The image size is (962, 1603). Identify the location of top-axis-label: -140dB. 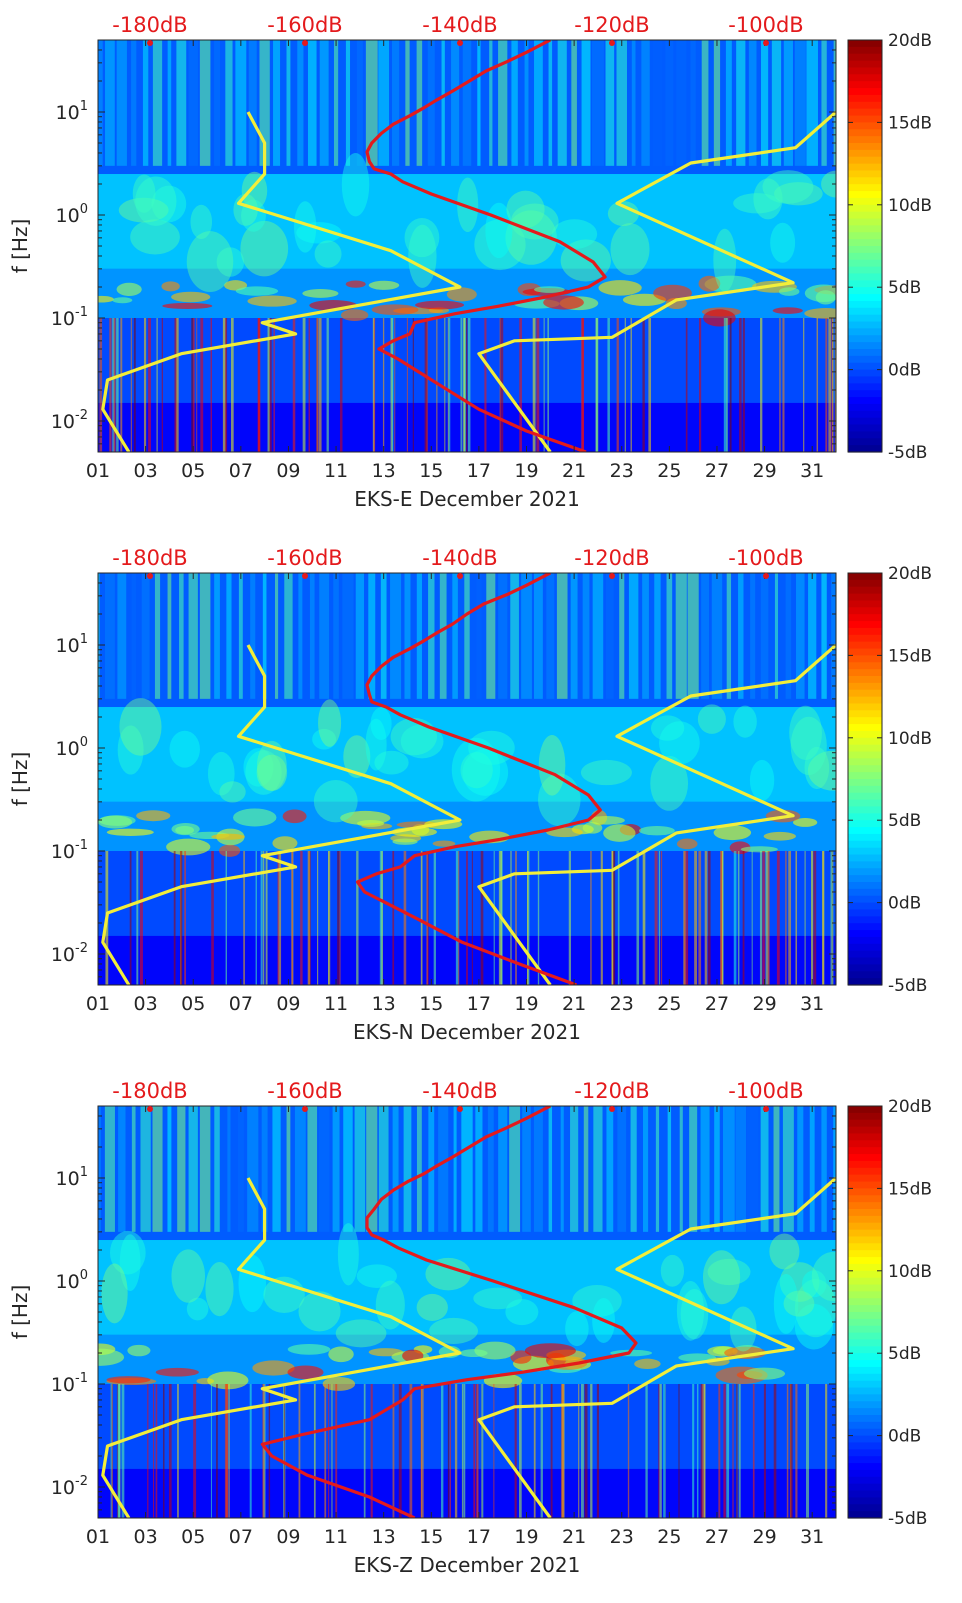
(459, 25).